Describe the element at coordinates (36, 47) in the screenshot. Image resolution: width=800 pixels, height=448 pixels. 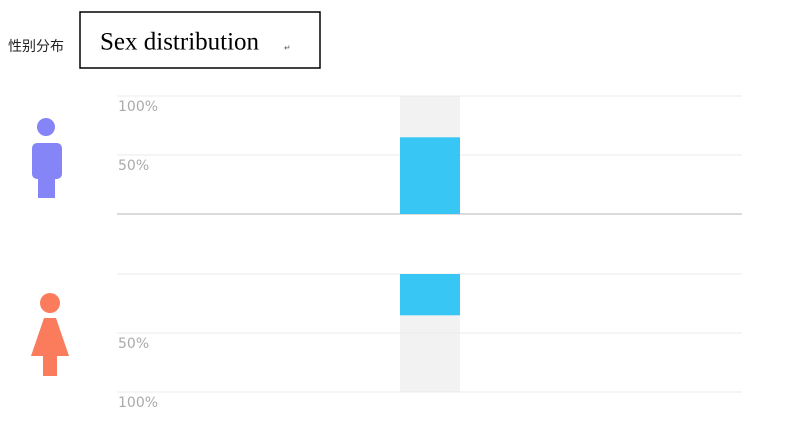
I see `section-label: 性别分布` at that location.